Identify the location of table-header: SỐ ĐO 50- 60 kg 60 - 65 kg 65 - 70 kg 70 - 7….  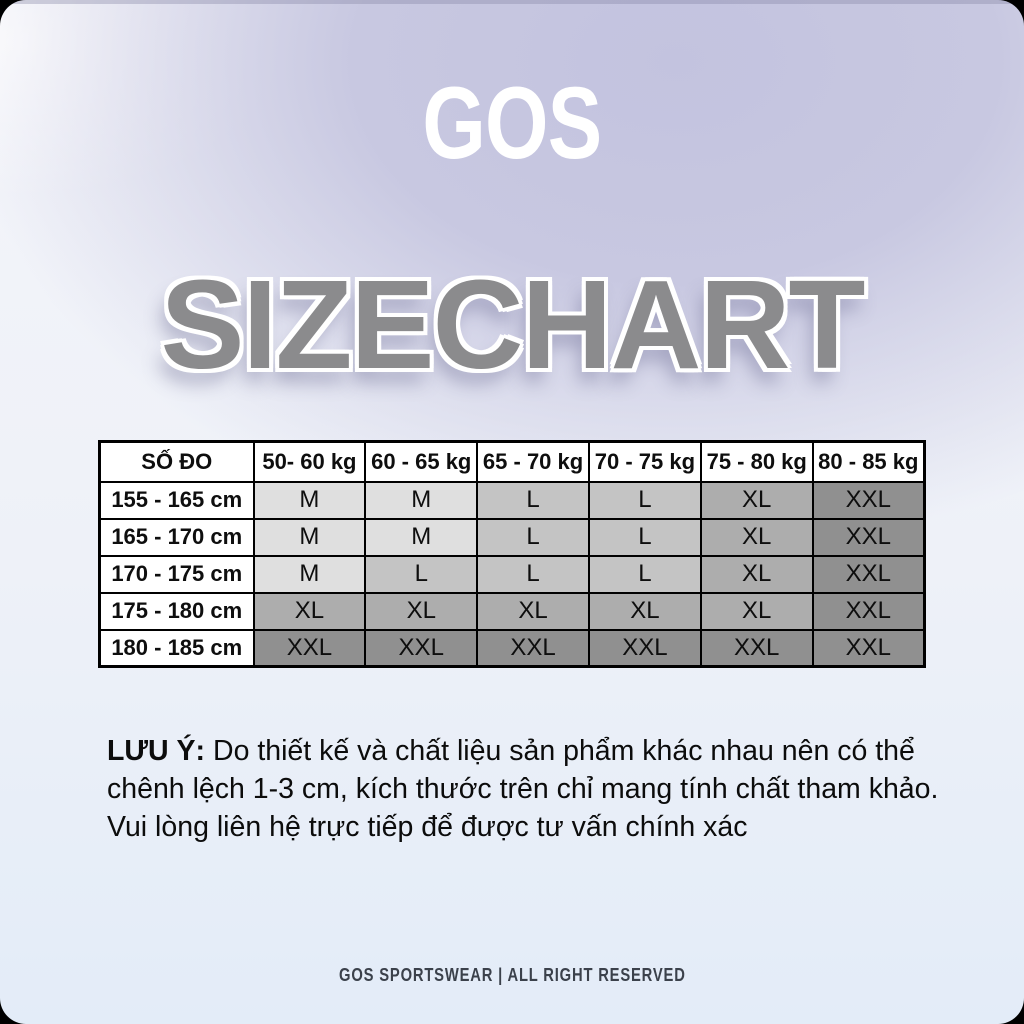
(512, 461).